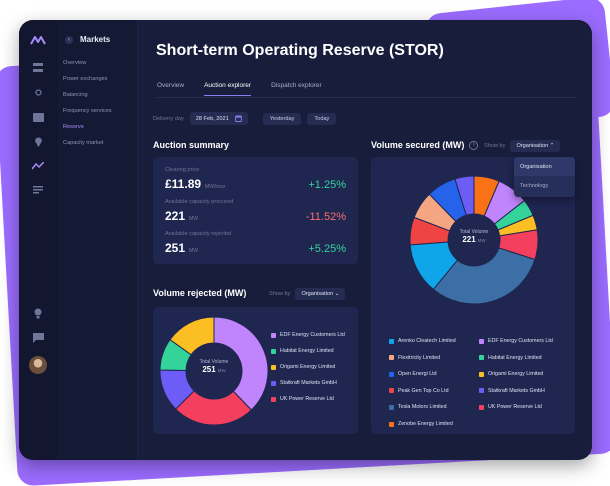 This screenshot has width=610, height=486. What do you see at coordinates (212, 118) in the screenshot?
I see `date-value: 28 Feb, 2021` at bounding box center [212, 118].